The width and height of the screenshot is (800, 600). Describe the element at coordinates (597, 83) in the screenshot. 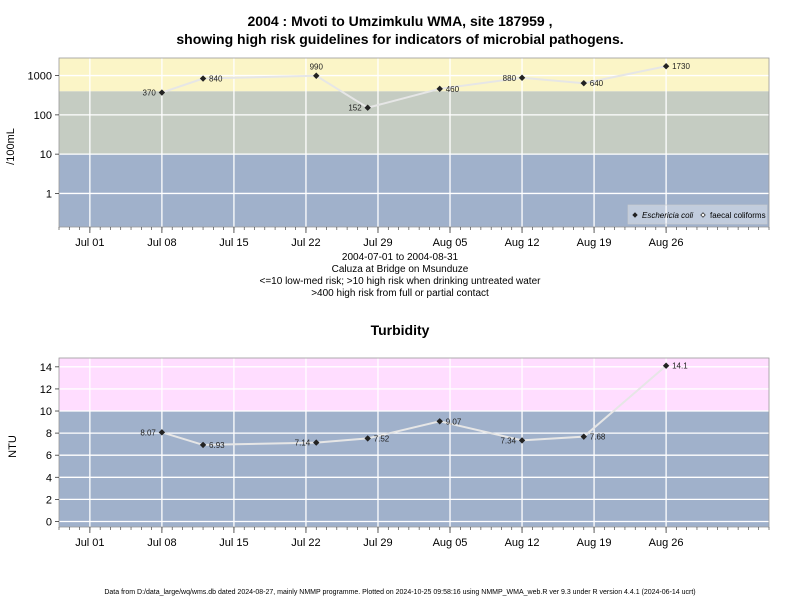

I see `ecoli-data-label: 640` at that location.